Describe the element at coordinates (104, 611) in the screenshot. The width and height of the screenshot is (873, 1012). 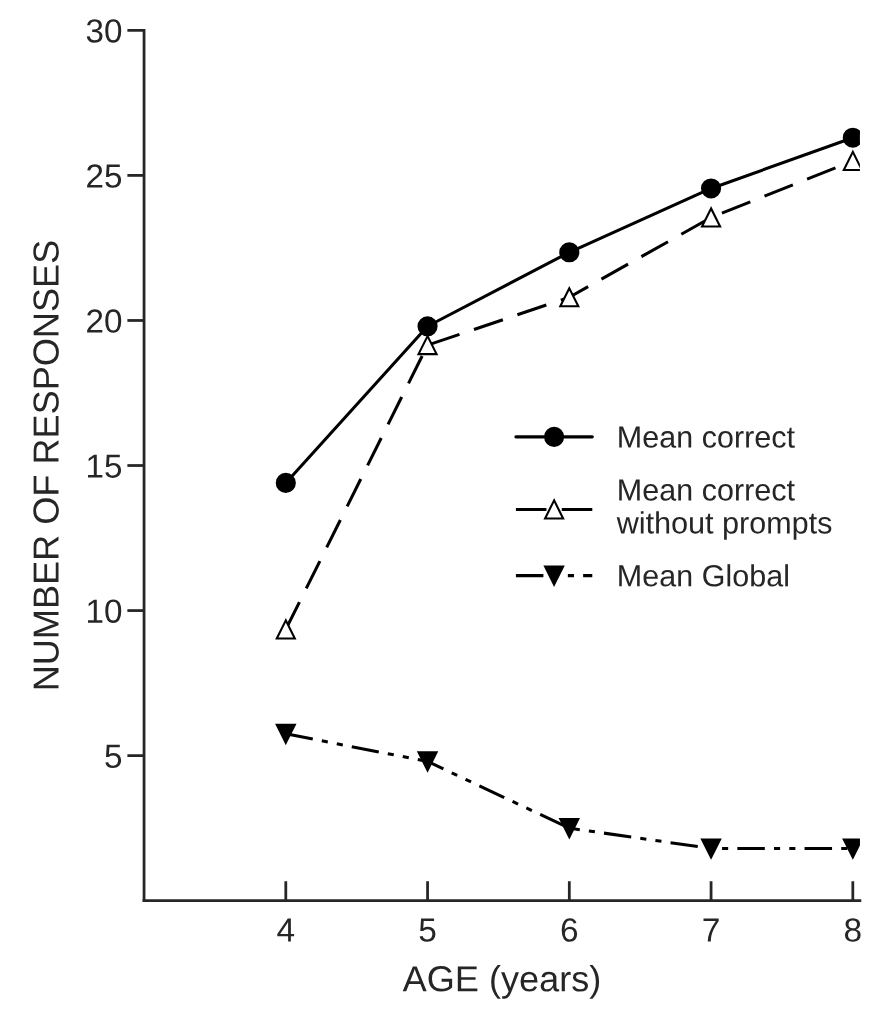
I see `y-tick-label: 10` at that location.